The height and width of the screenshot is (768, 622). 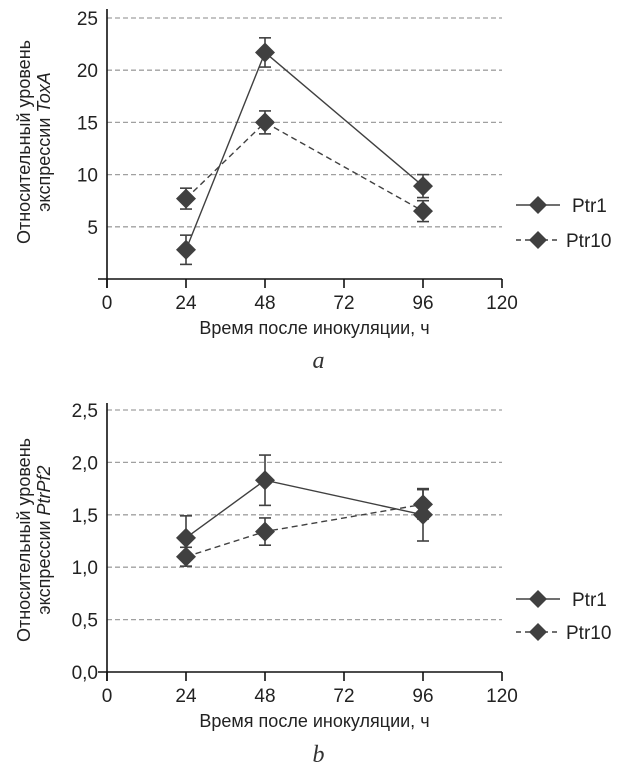 What do you see at coordinates (44, 92) in the screenshot?
I see `y-axis-label-gene: ToxA` at bounding box center [44, 92].